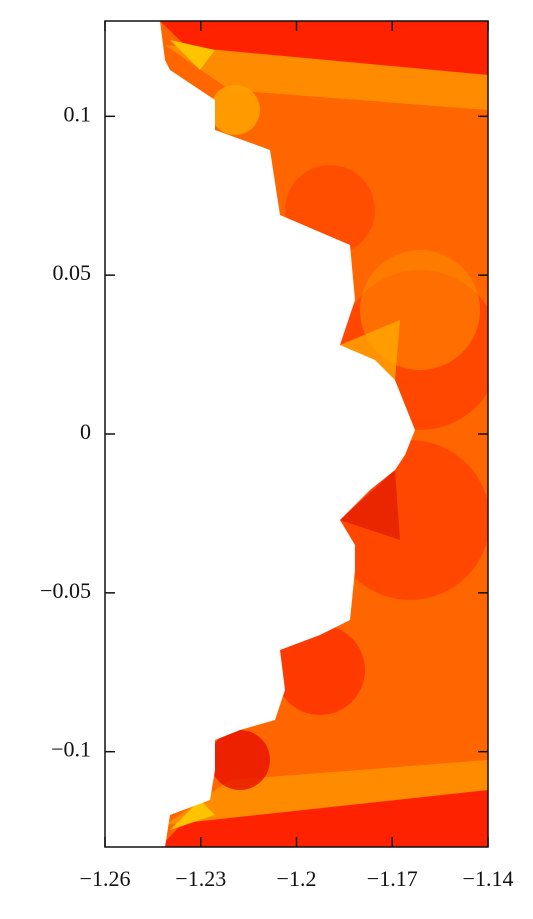 This screenshot has height=919, width=533. I want to click on y-tick-label: −0.1, so click(71, 749).